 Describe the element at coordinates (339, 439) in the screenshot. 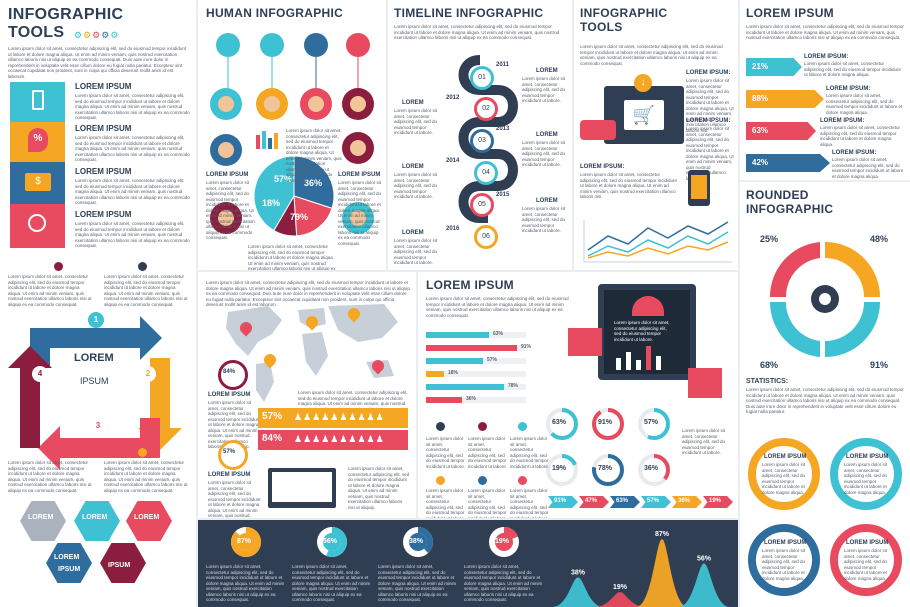

I see `people-icons-2: ♟♟♟♟♟♟♟♟♟♟` at that location.